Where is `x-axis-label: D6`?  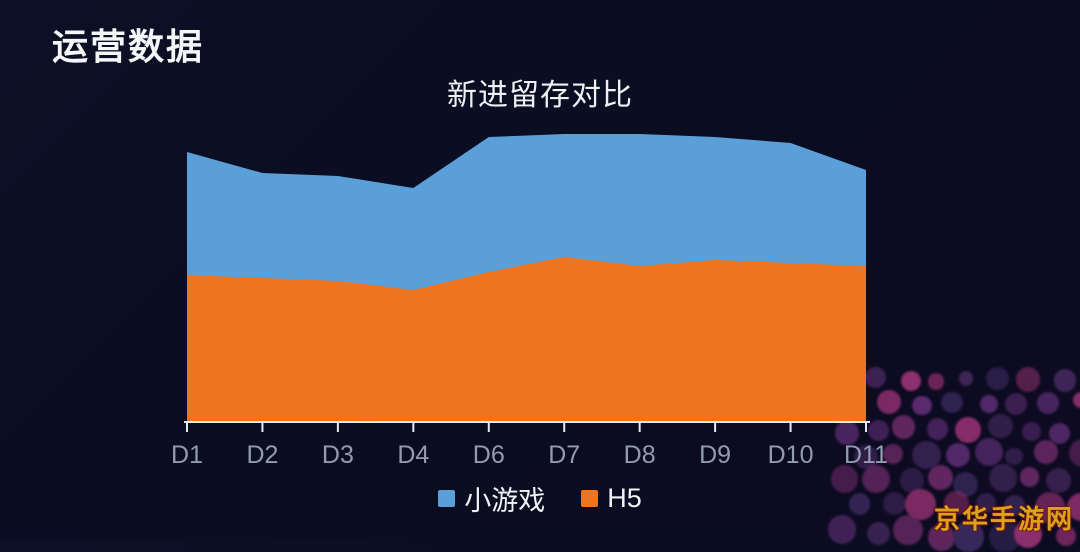 x-axis-label: D6 is located at coordinates (488, 455).